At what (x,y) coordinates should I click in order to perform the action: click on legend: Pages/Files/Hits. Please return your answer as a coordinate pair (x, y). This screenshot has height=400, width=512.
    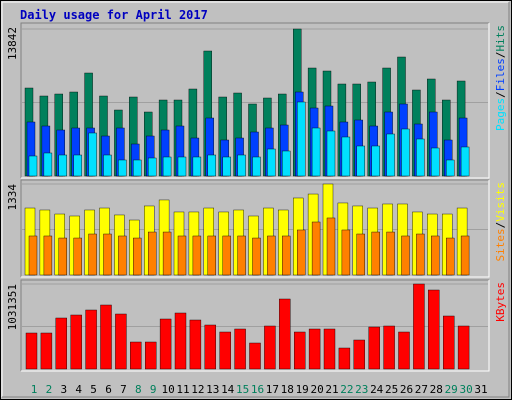
    Looking at the image, I should click on (500, 78).